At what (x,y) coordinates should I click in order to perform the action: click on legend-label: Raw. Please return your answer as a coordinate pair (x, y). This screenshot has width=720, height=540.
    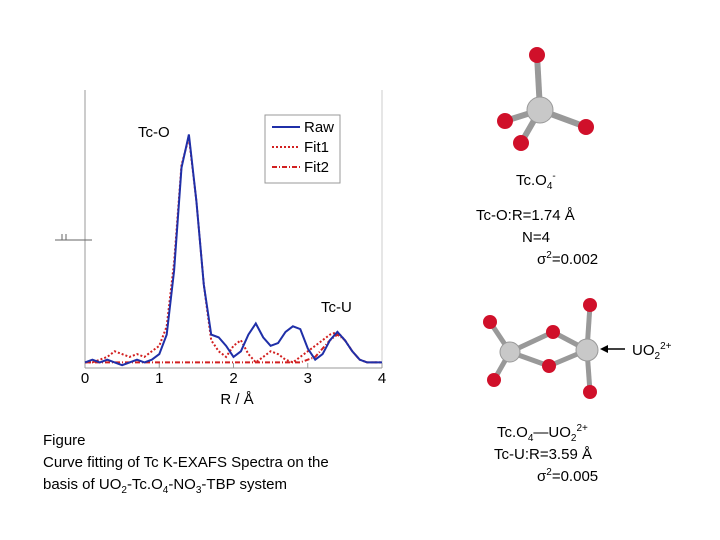
    Looking at the image, I should click on (319, 127).